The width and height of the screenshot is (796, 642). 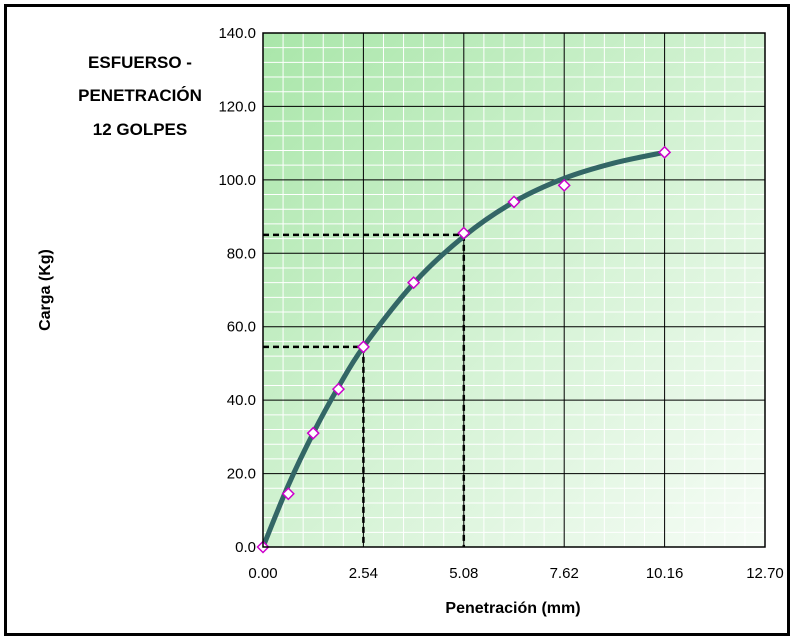 What do you see at coordinates (512, 608) in the screenshot?
I see `x-axis-title: Penetración (mm)` at bounding box center [512, 608].